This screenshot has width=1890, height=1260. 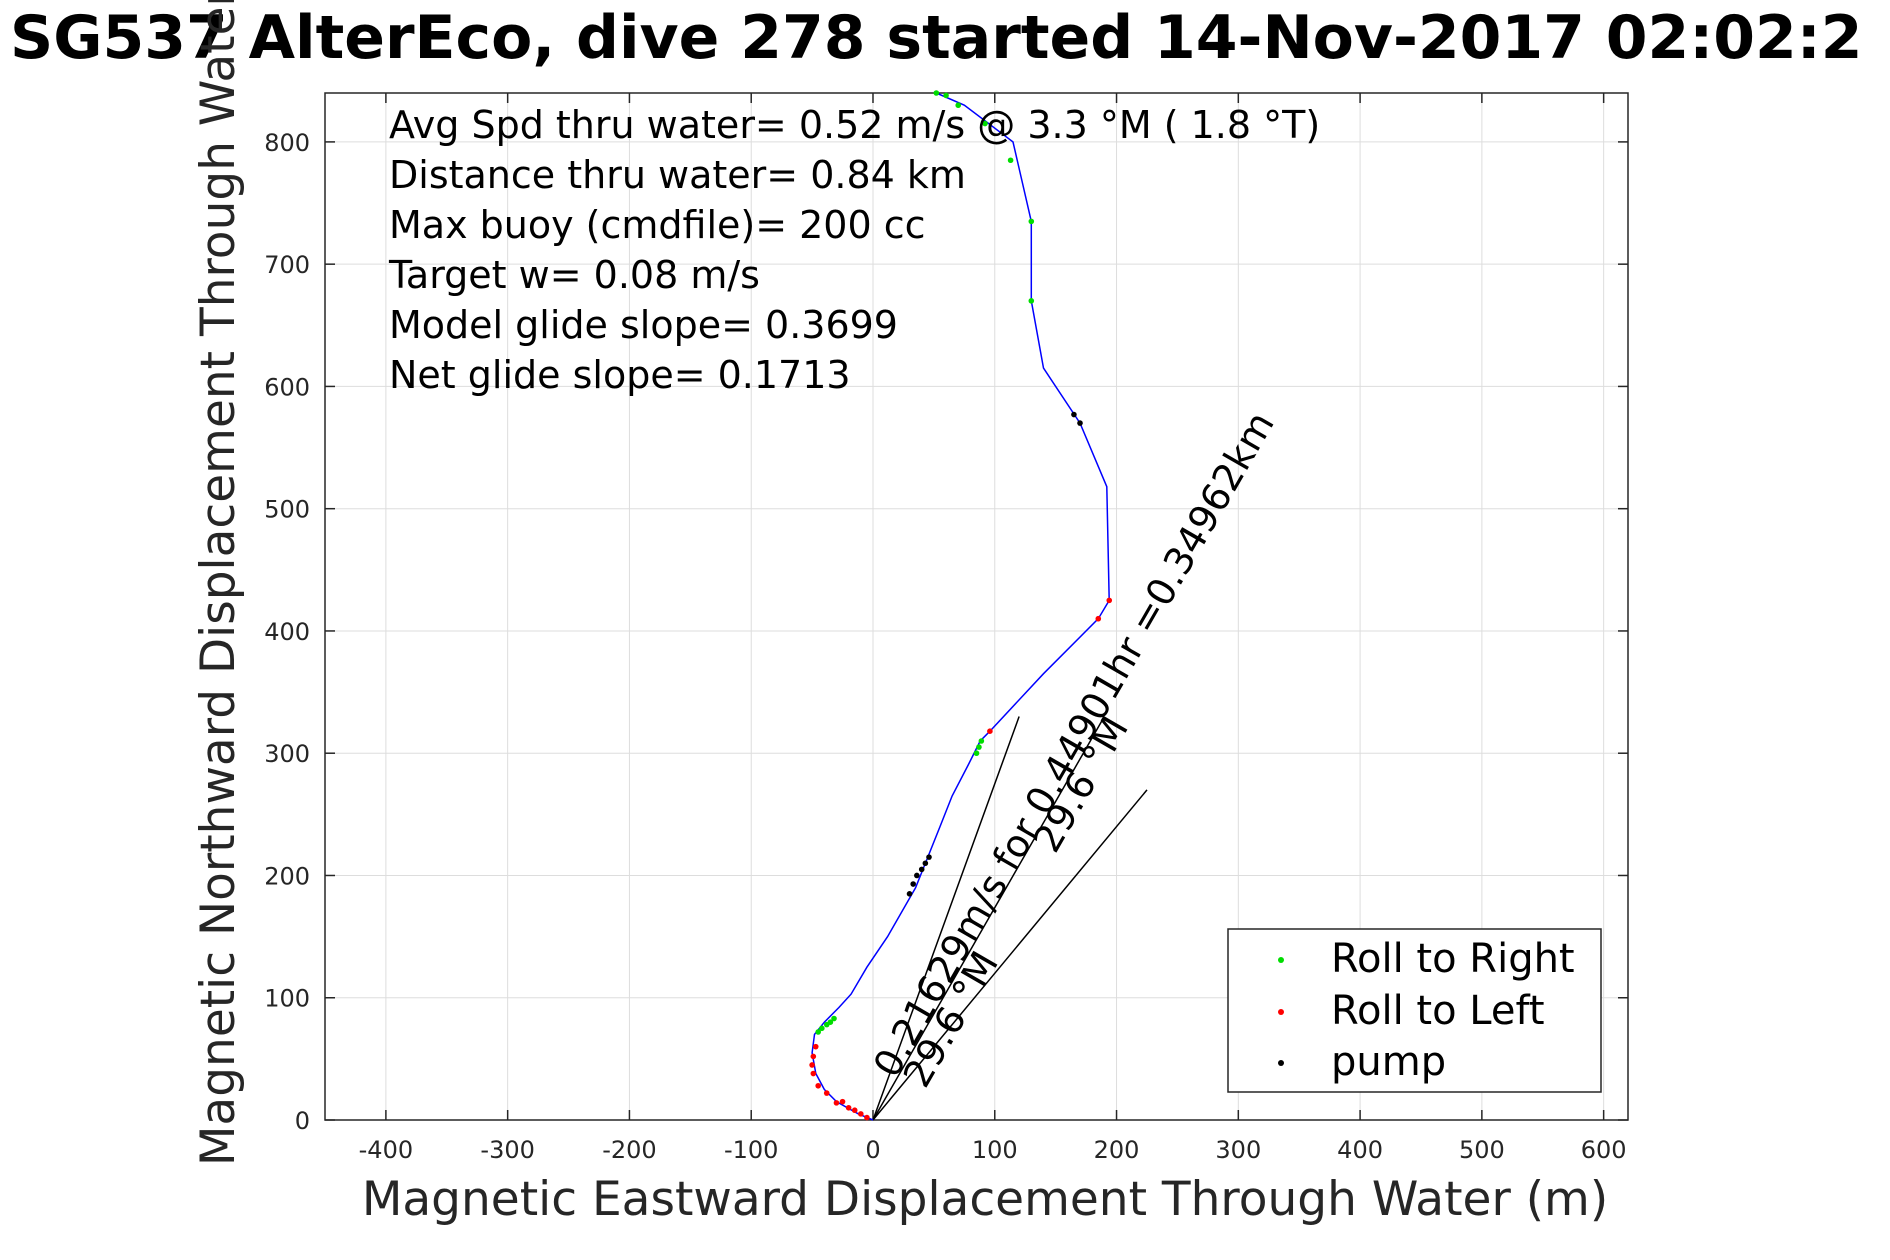 I want to click on x-tick-label: -200, so click(x=629, y=1150).